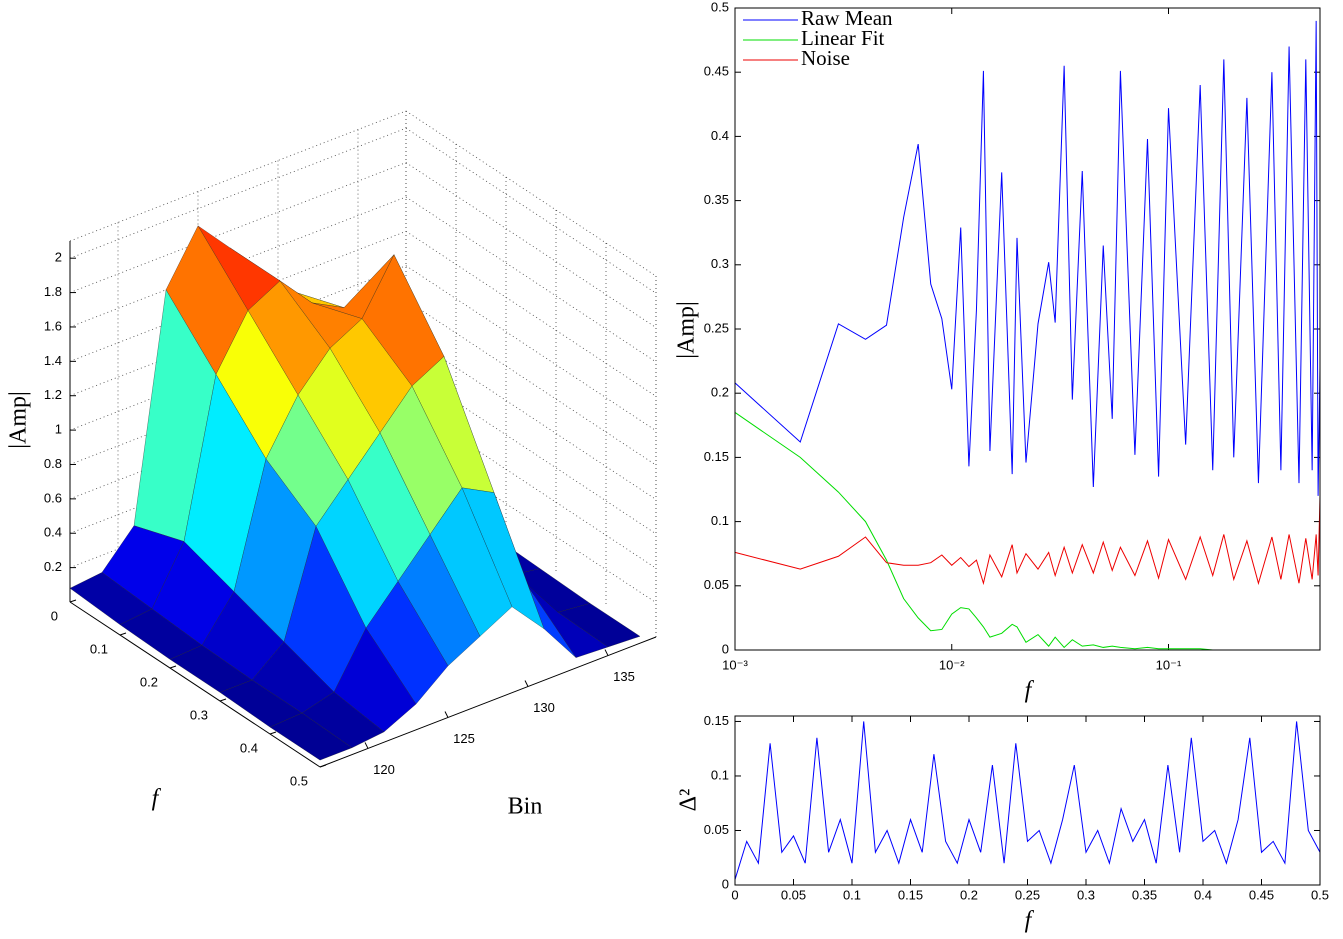 The image size is (1343, 939). What do you see at coordinates (54, 615) in the screenshot?
I see `f-tick-label: 0` at bounding box center [54, 615].